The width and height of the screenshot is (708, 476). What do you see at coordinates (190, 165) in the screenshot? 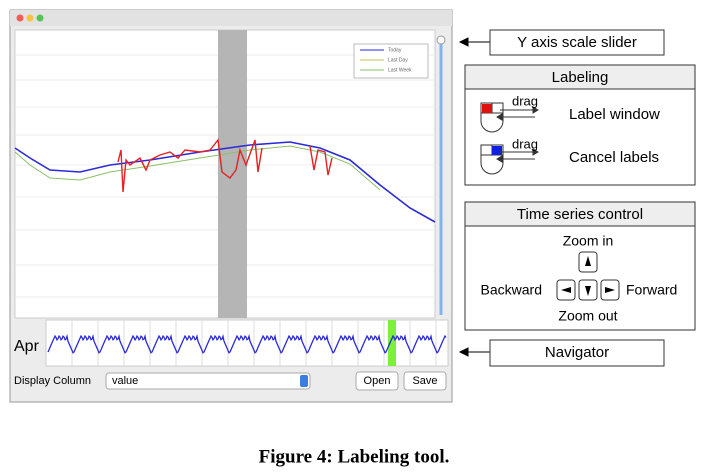
I see `labeled-anomalies` at bounding box center [190, 165].